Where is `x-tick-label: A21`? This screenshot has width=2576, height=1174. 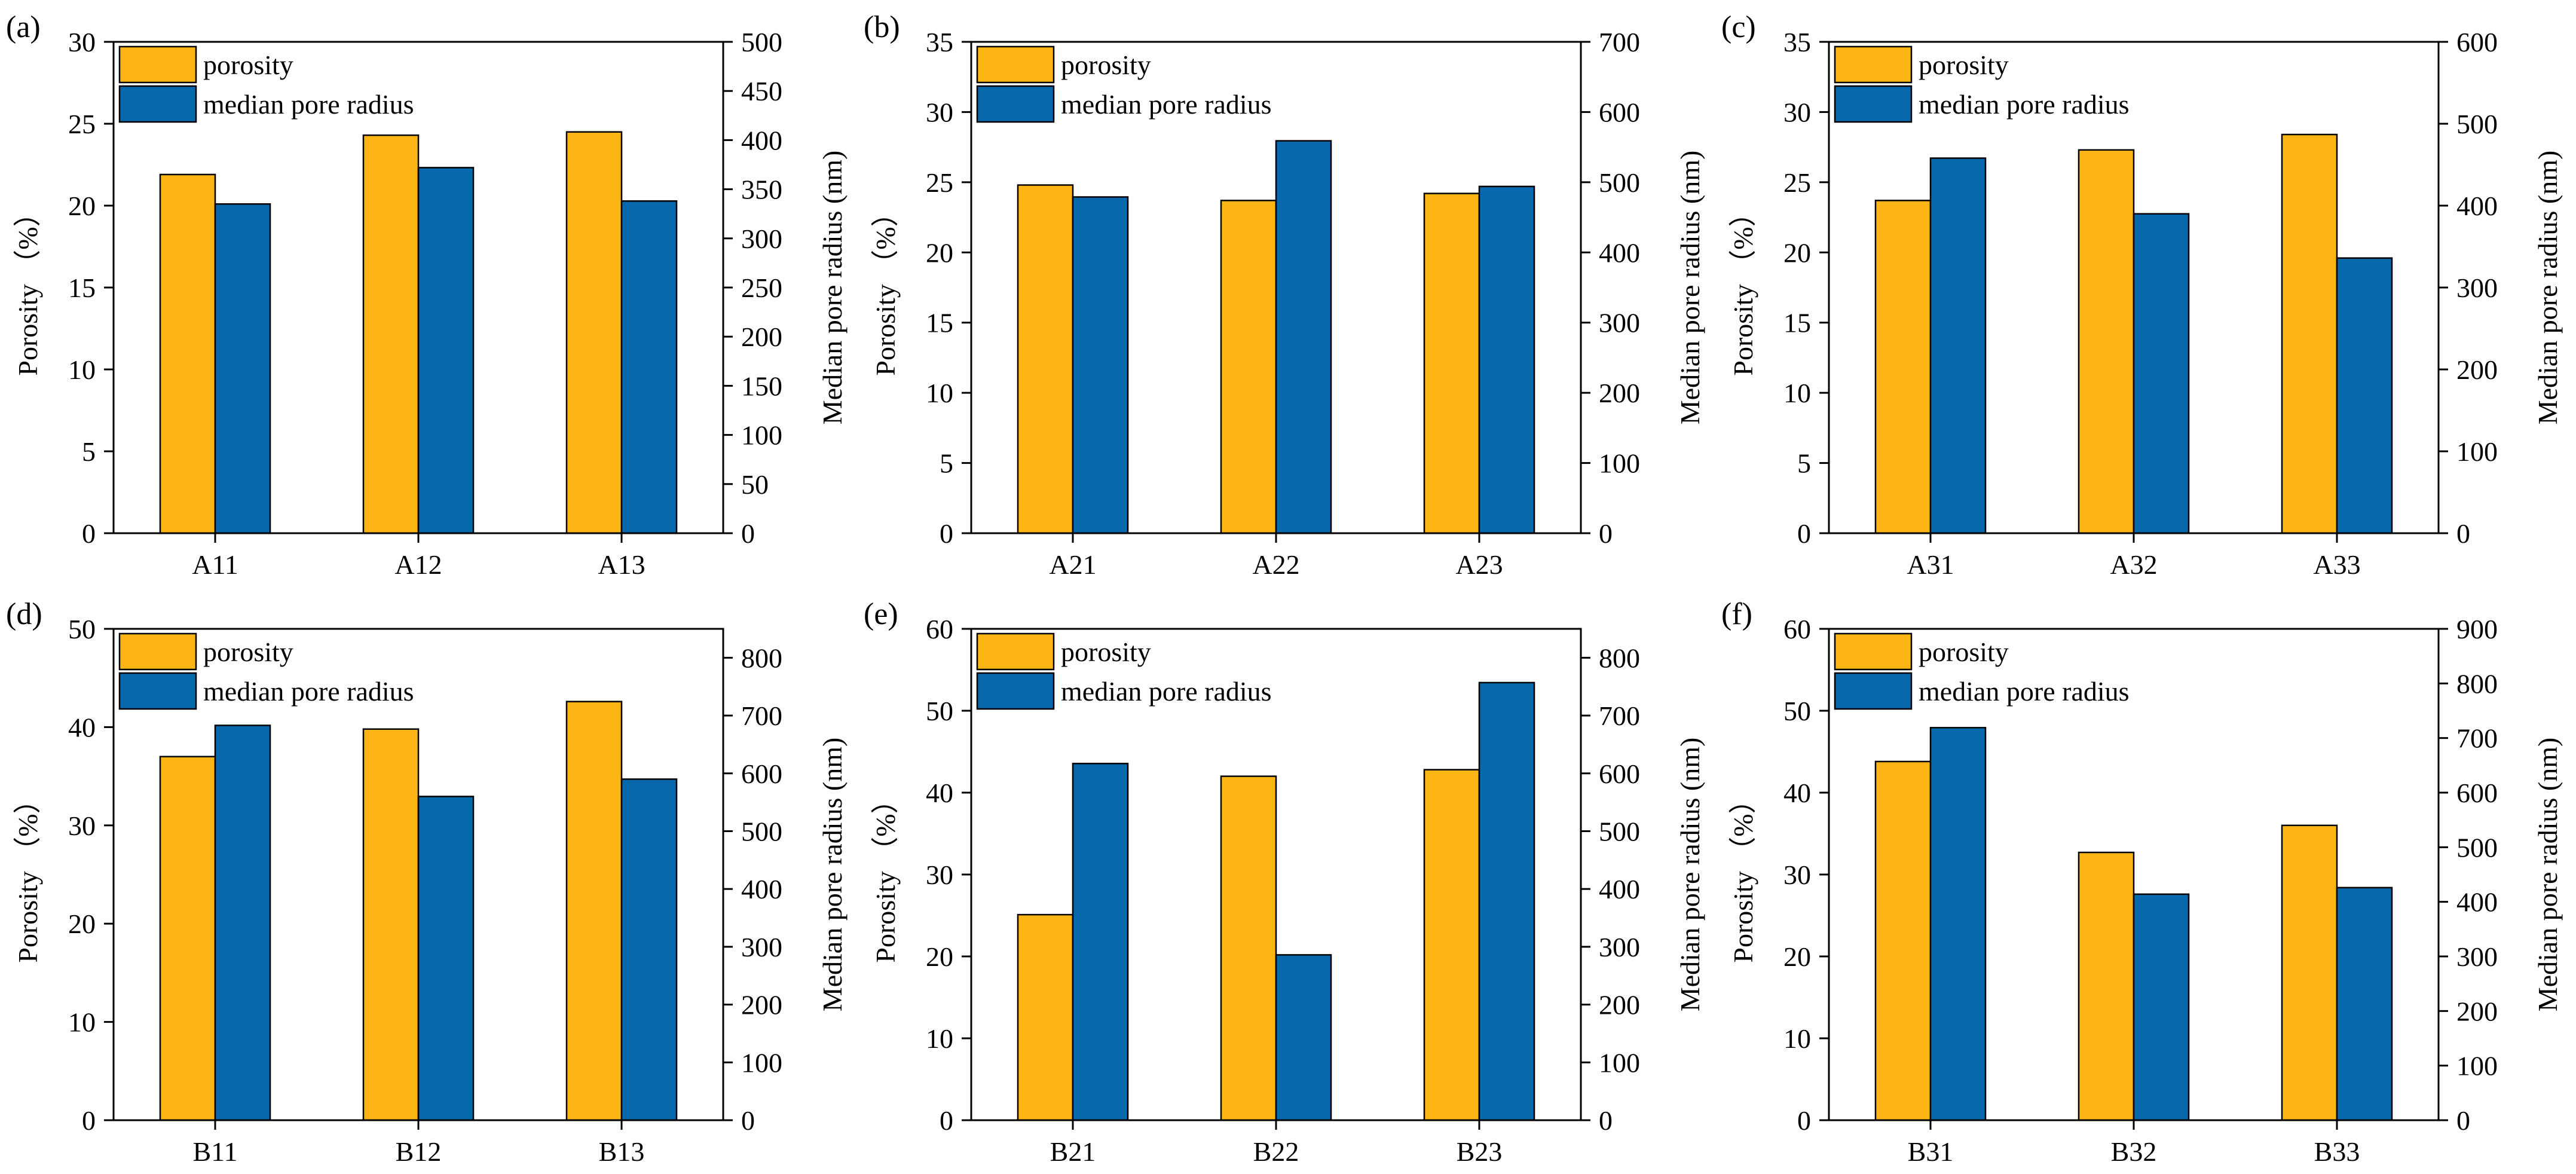
x-tick-label: A21 is located at coordinates (1072, 564).